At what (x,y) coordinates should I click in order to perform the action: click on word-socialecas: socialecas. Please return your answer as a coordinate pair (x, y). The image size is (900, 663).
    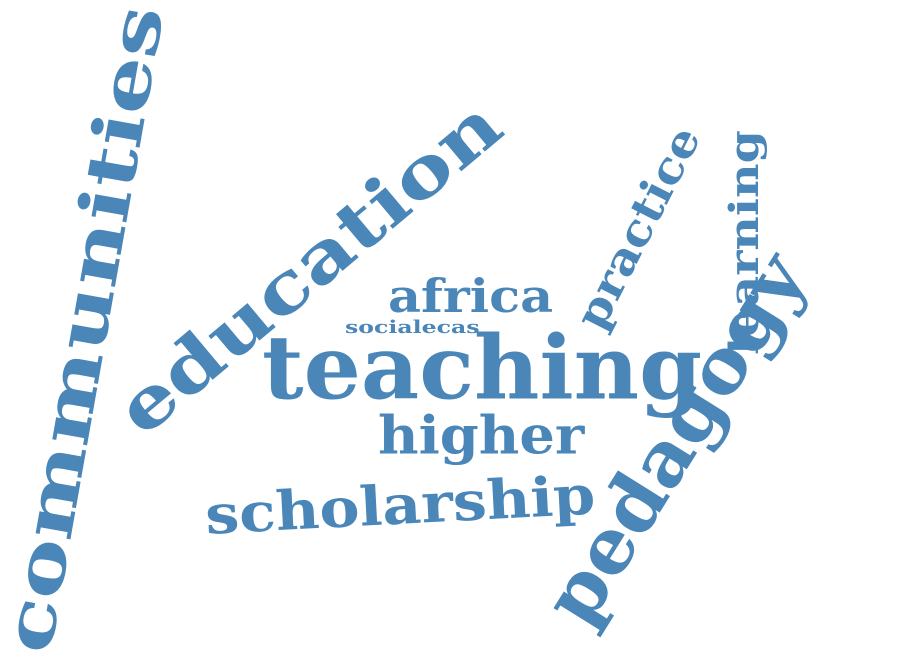
    Looking at the image, I should click on (412, 327).